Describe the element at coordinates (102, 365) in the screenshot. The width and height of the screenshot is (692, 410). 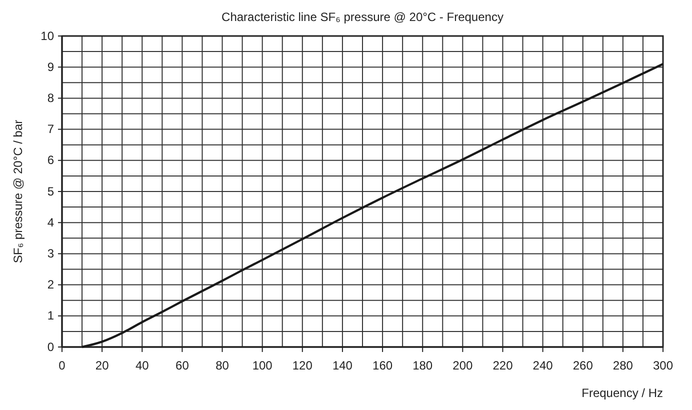
I see `x-tick-label: 20` at that location.